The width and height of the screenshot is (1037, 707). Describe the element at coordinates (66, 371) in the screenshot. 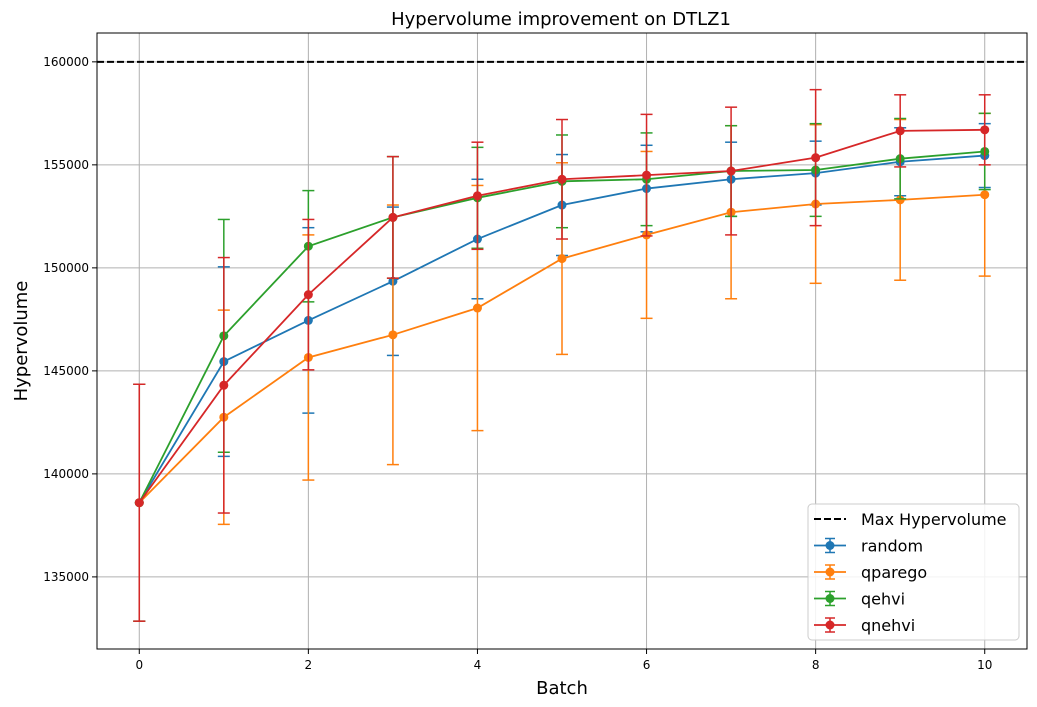

I see `y-tick-label: 145000` at that location.